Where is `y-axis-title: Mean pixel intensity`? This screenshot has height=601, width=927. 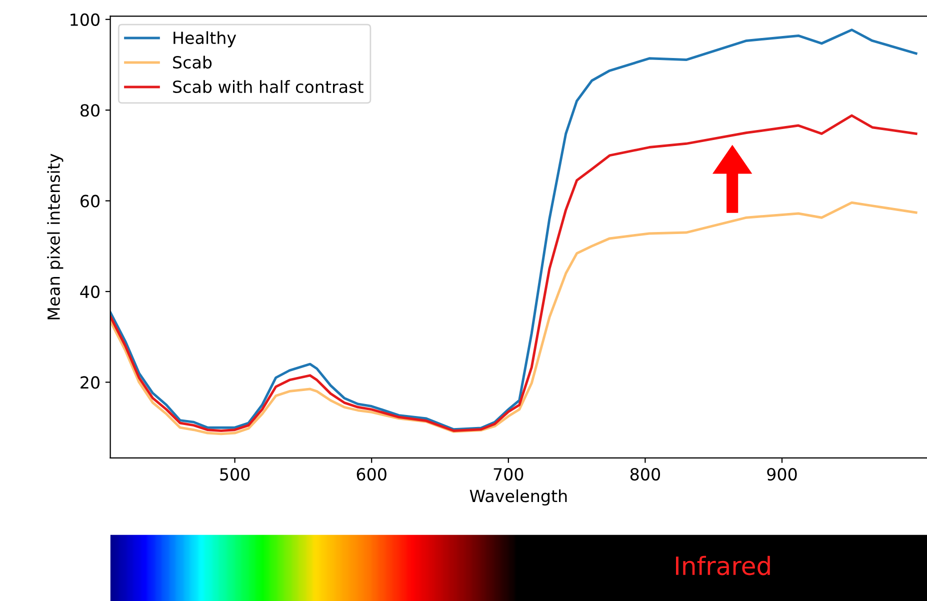
y-axis-title: Mean pixel intensity is located at coordinates (55, 237).